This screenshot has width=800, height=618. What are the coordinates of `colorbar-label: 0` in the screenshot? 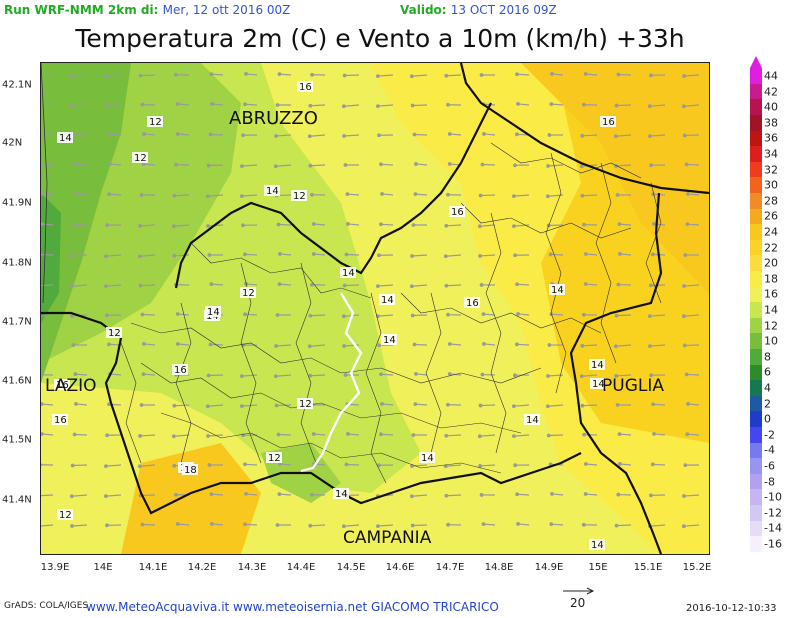 It's located at (767, 419).